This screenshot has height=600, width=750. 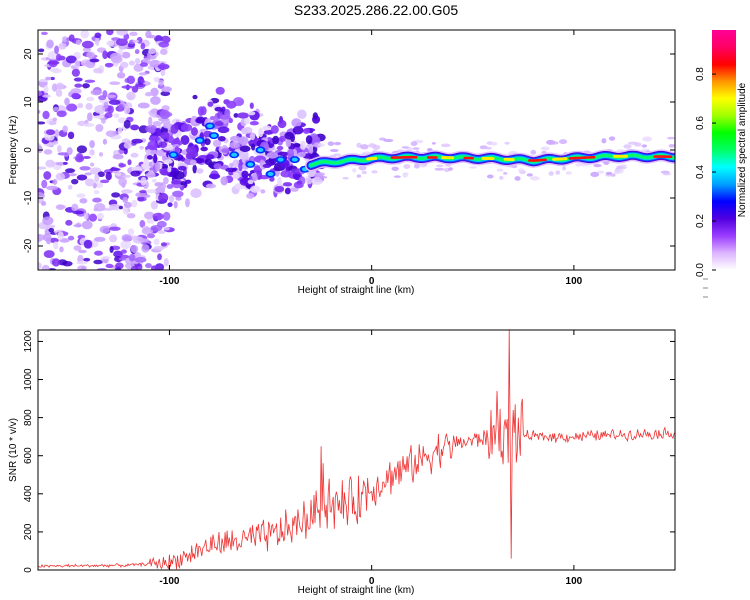 I want to click on snr-y-tick-label: 800, so click(x=28, y=417).